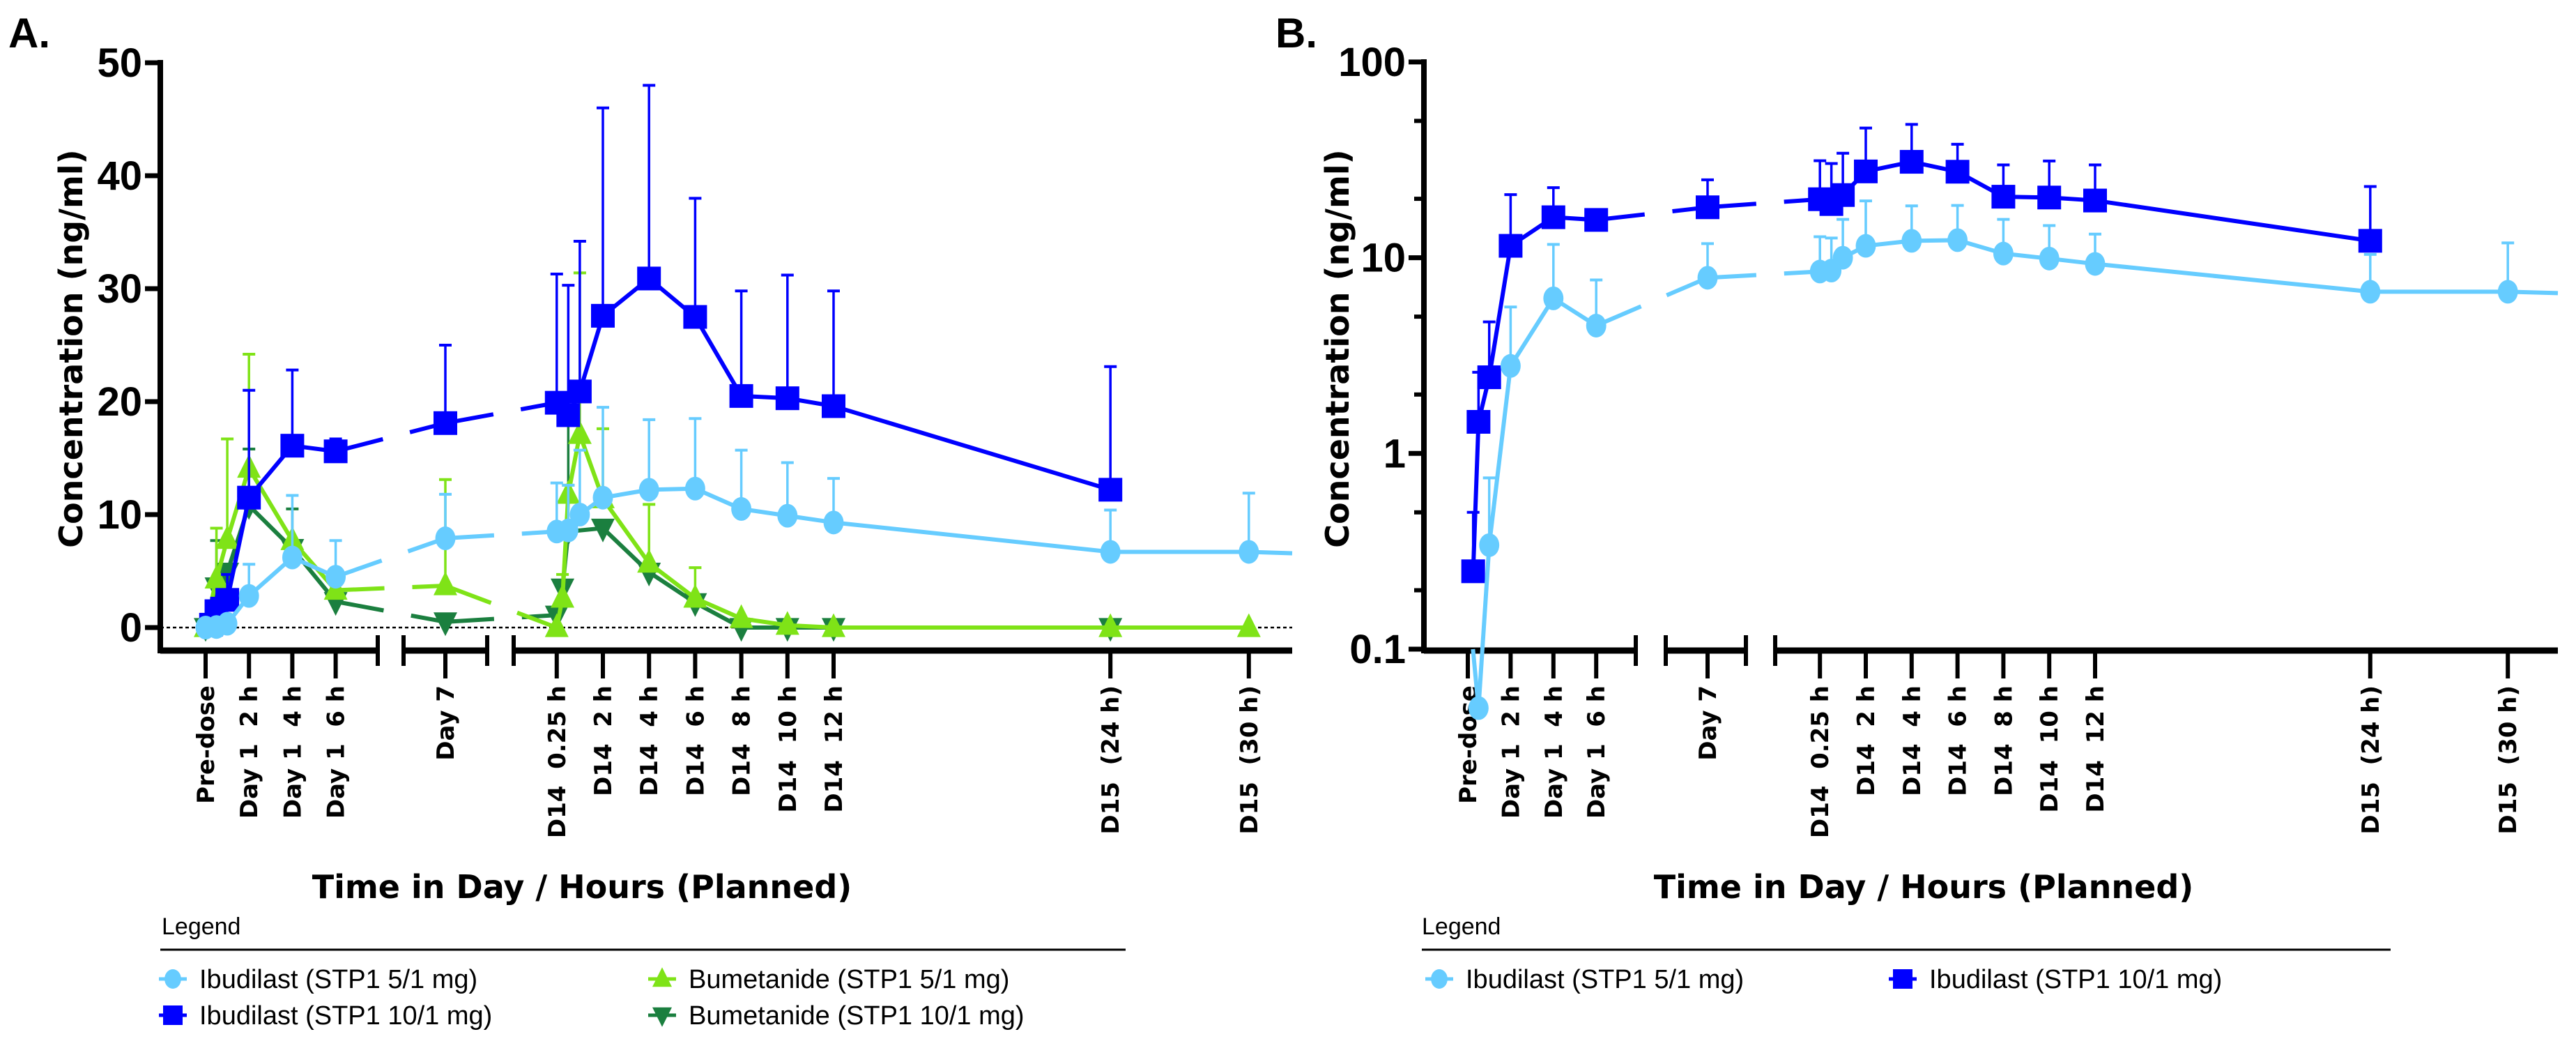  What do you see at coordinates (338, 979) in the screenshot?
I see `legend-label: Ibudilast (STP1 5/1 mg)` at bounding box center [338, 979].